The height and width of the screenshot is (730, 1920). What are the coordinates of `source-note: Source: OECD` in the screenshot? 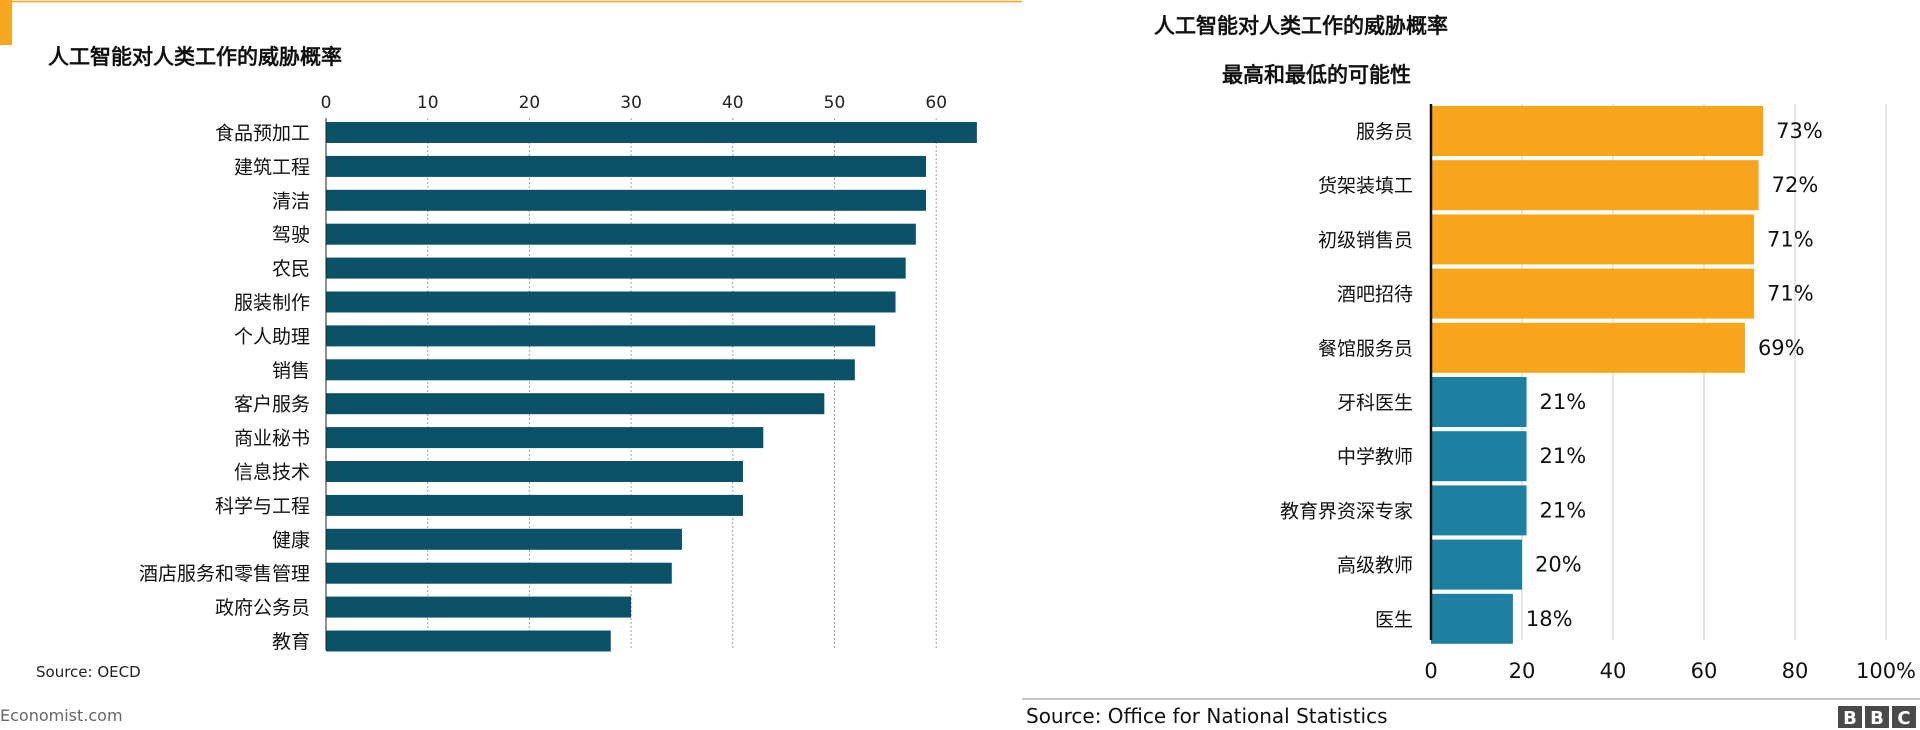 It's located at (88, 672).